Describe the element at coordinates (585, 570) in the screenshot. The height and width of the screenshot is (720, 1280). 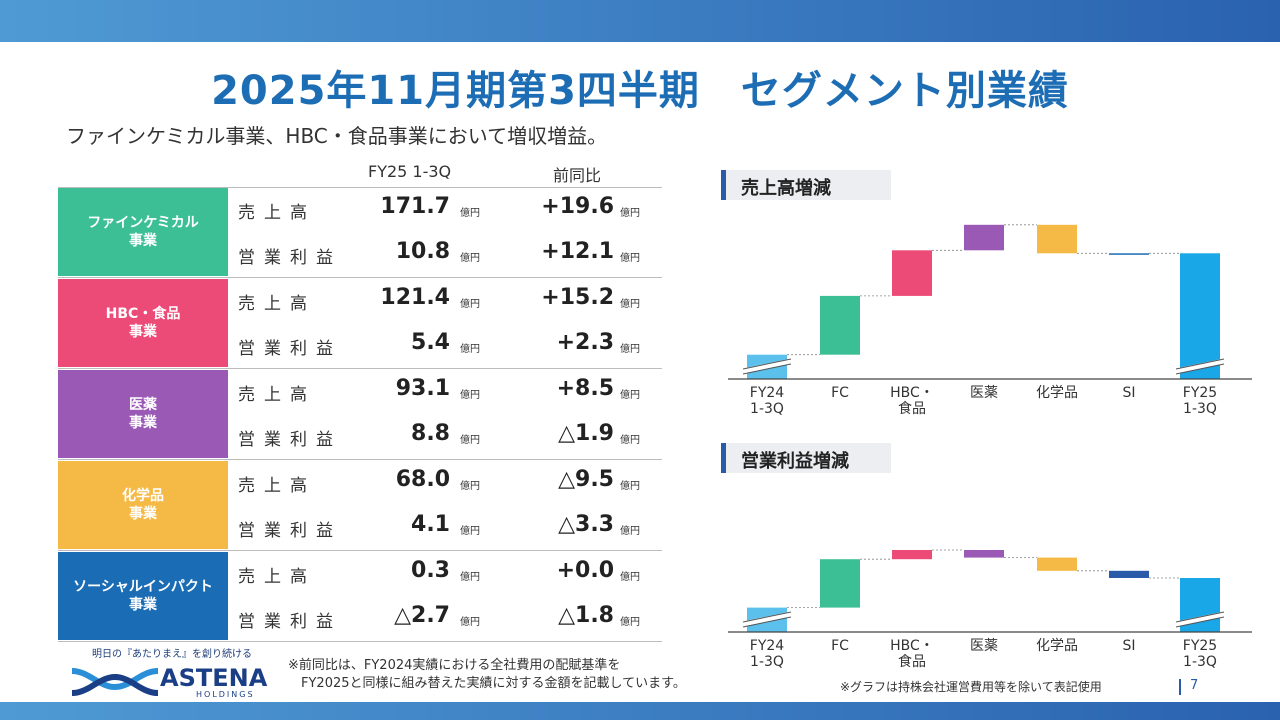
I see `row-yoy-diff: +0.0` at that location.